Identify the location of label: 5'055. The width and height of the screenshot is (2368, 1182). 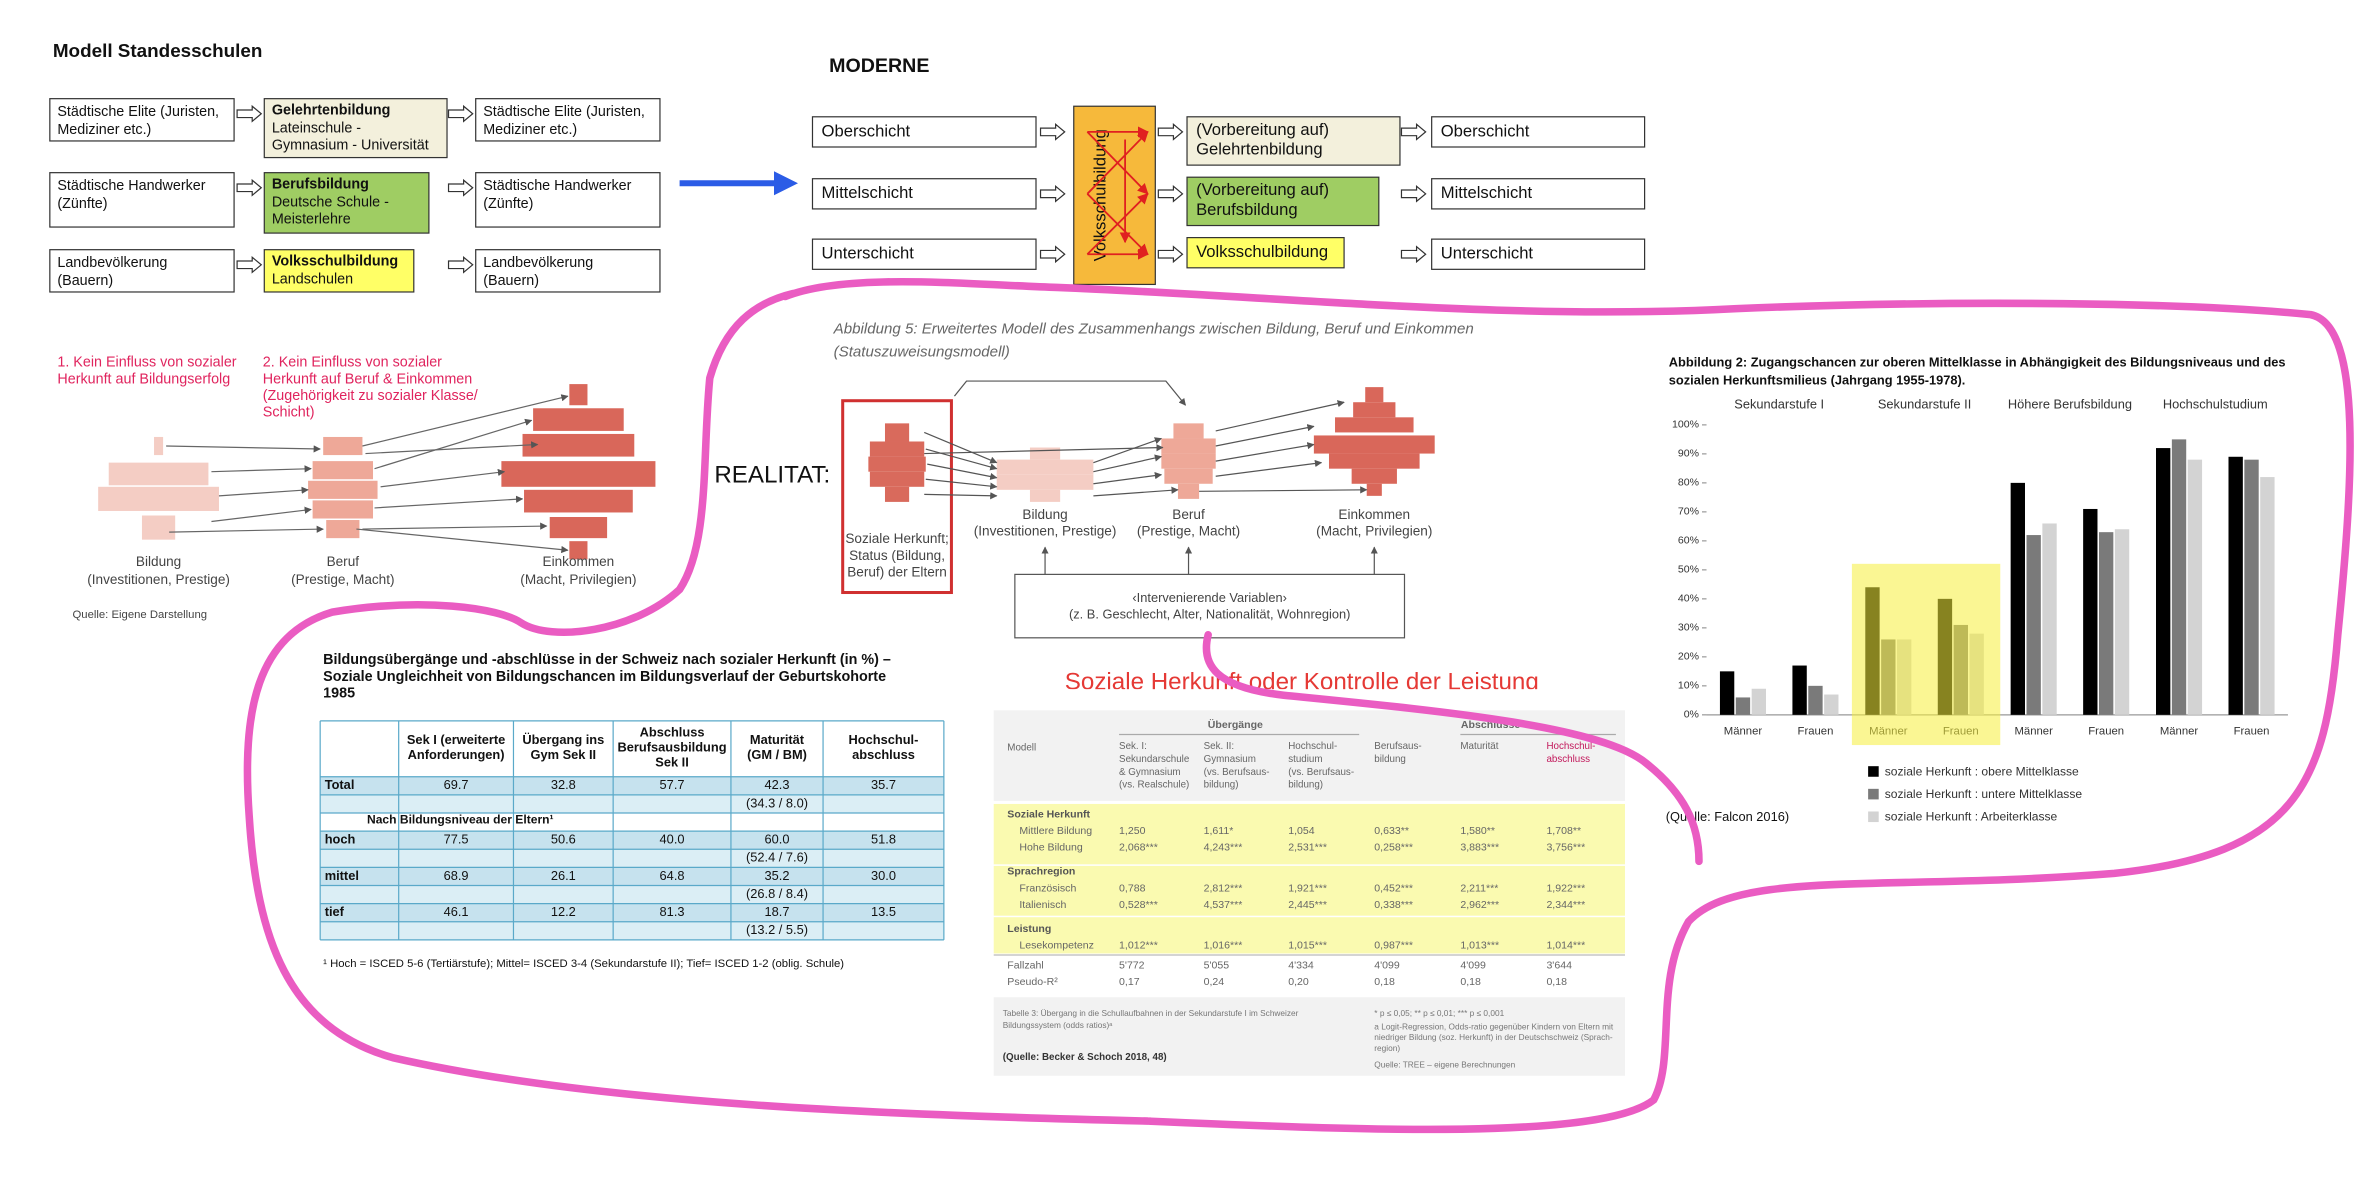
(1217, 965).